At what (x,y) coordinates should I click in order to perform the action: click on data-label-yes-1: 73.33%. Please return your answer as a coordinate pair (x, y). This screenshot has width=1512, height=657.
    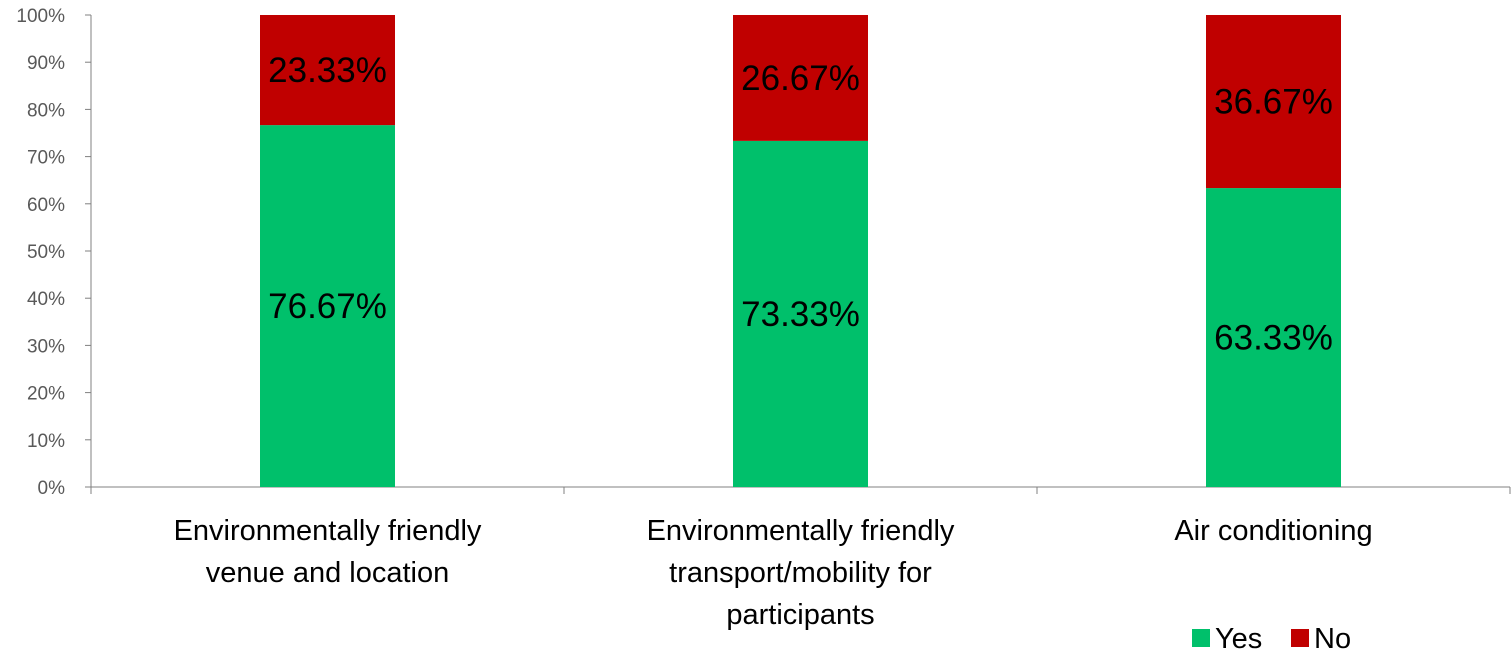
    Looking at the image, I should click on (800, 314).